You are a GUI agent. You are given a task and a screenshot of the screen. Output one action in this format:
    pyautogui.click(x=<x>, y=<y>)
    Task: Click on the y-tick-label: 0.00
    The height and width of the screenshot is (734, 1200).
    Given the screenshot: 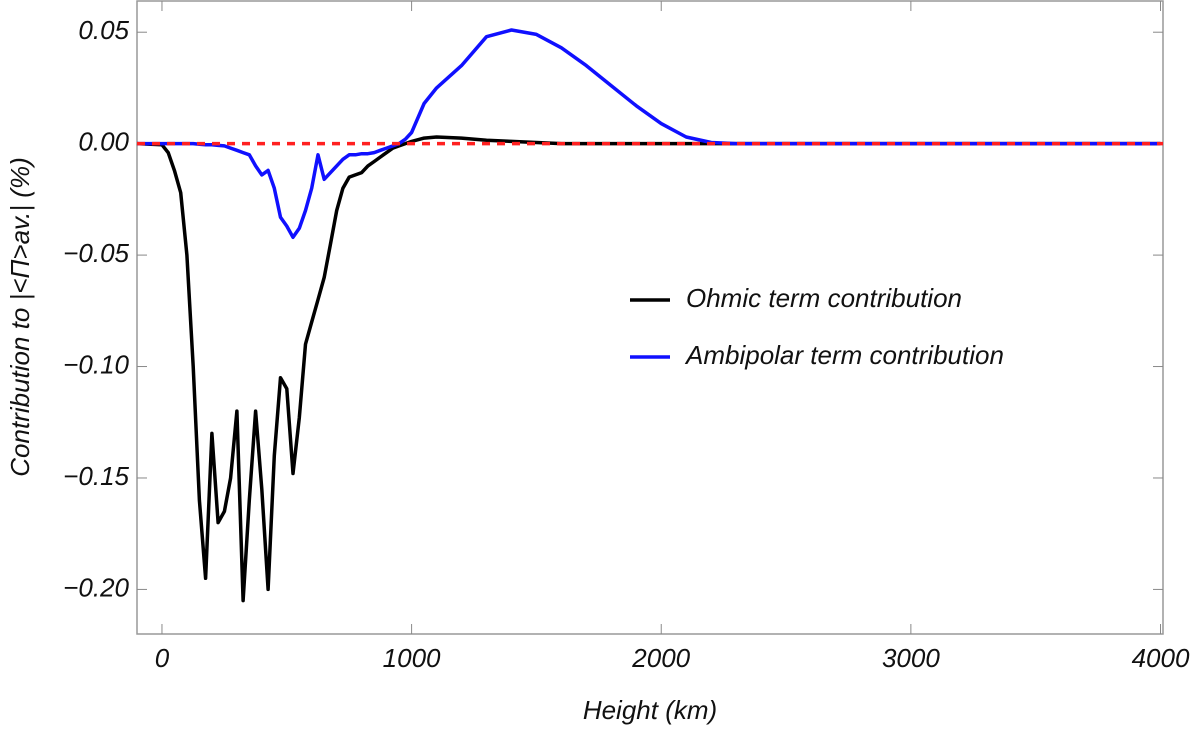 What is the action you would take?
    pyautogui.click(x=103, y=142)
    